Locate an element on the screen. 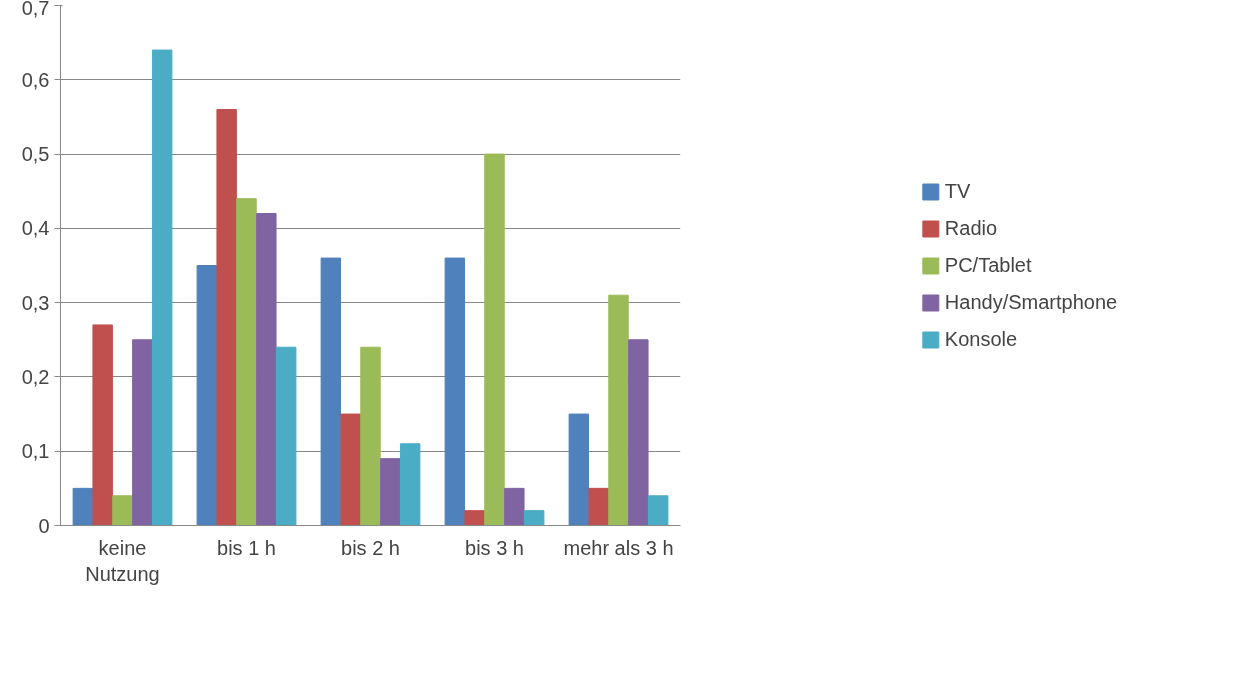 The height and width of the screenshot is (679, 1244). x-tick-label: bis 3 h is located at coordinates (494, 547).